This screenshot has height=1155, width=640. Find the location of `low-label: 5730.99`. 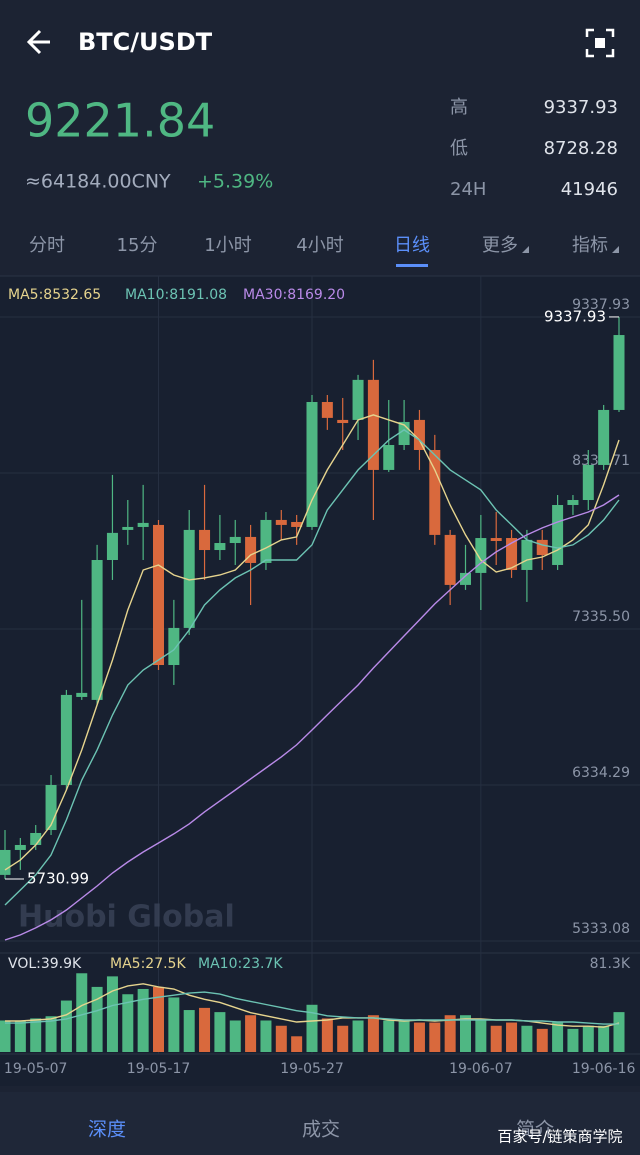

low-label: 5730.99 is located at coordinates (58, 878).